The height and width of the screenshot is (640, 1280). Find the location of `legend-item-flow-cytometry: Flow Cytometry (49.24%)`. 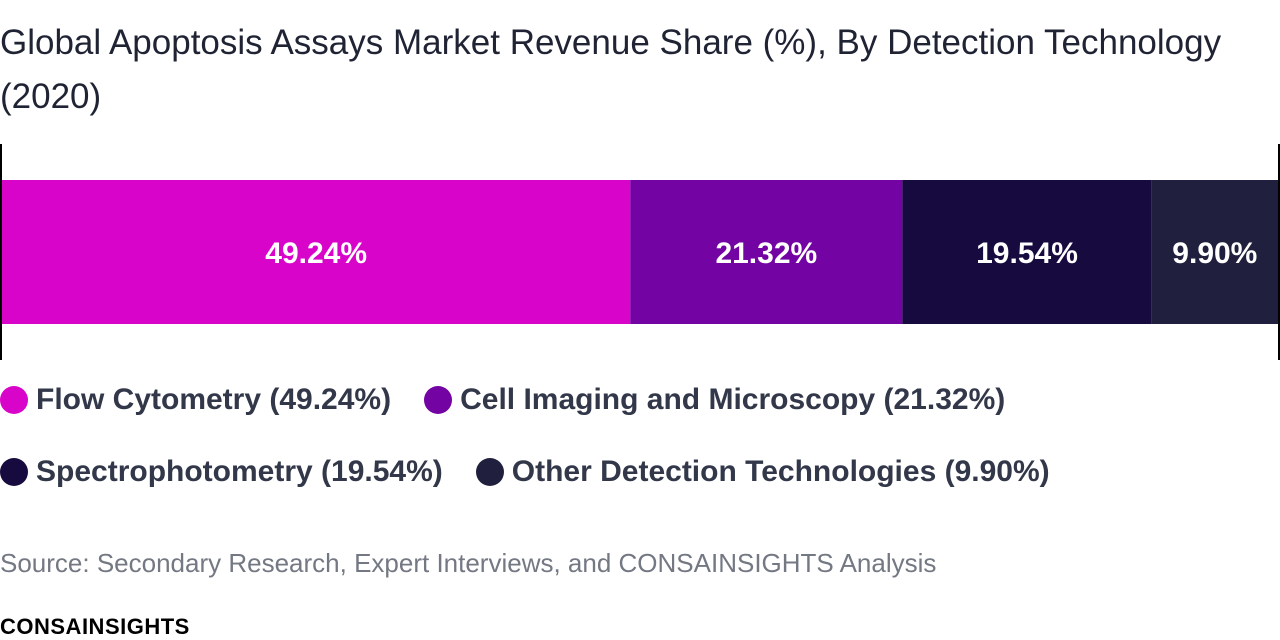

legend-item-flow-cytometry: Flow Cytometry (49.24%) is located at coordinates (195, 400).